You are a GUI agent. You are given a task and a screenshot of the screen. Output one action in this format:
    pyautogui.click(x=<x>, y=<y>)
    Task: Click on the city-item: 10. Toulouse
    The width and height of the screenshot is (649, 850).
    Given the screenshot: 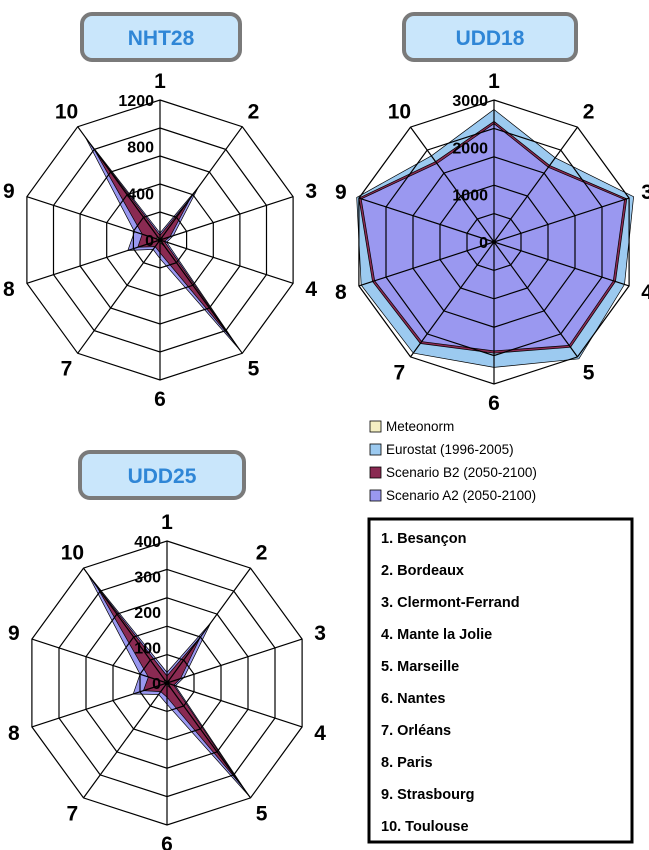 What is the action you would take?
    pyautogui.click(x=425, y=827)
    